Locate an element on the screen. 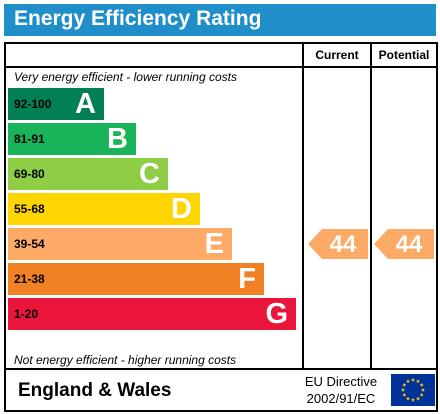 This screenshot has width=440, height=414. band-range: 69-80 is located at coordinates (29, 174).